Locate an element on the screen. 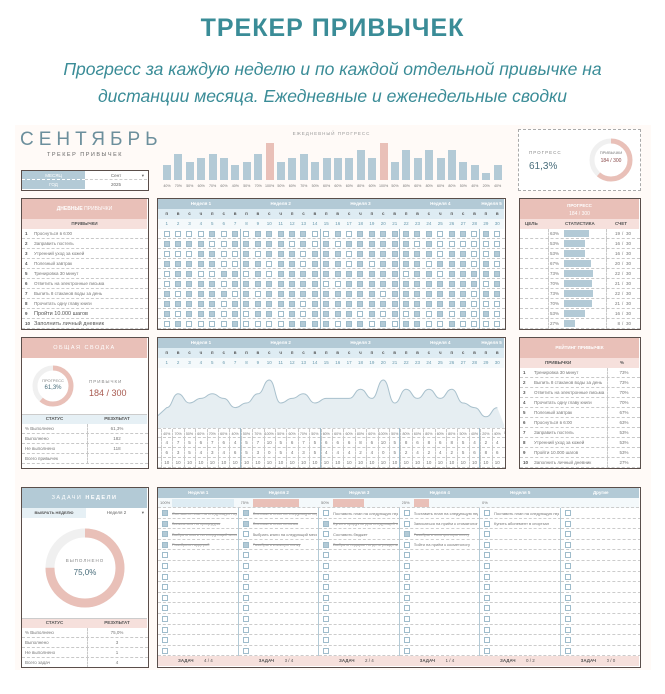 The width and height of the screenshot is (665, 694). task-text: Выбрать книги на следующий месяц is located at coordinates (204, 534).